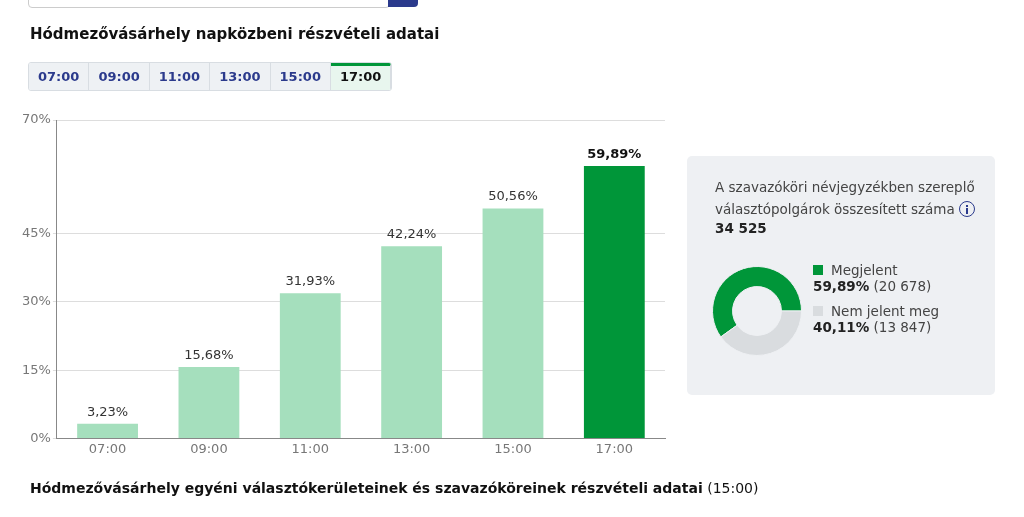 The image size is (1024, 517). Describe the element at coordinates (36, 369) in the screenshot. I see `y-tick-label: 15%` at that location.